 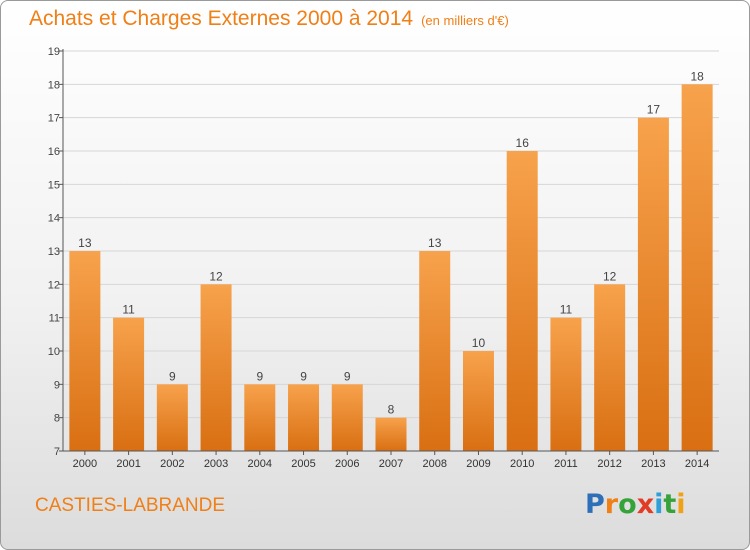 What do you see at coordinates (347, 464) in the screenshot?
I see `x-tick-label: 2006` at bounding box center [347, 464].